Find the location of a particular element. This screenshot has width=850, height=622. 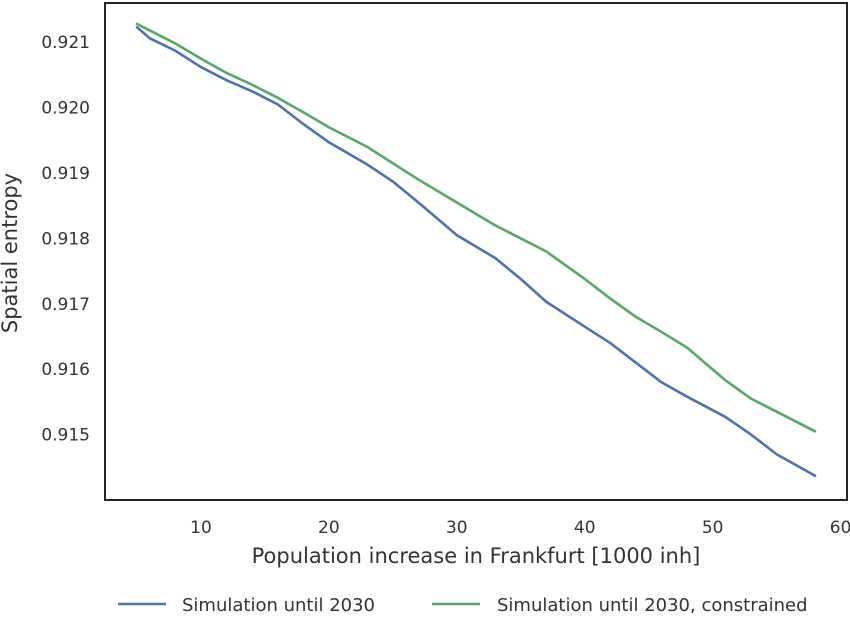

y-tick-label: 0.917 is located at coordinates (65, 305).